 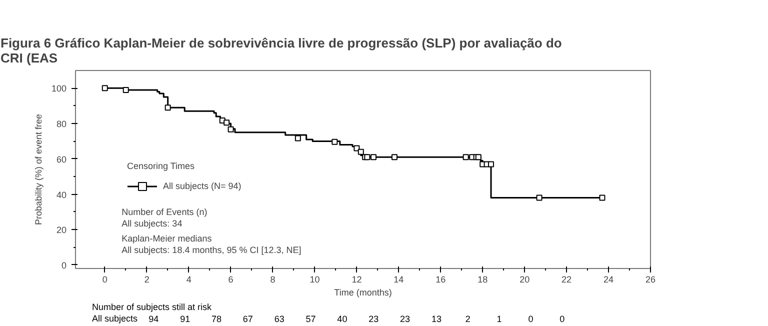 I want to click on x-tick-label: 4, so click(x=189, y=279).